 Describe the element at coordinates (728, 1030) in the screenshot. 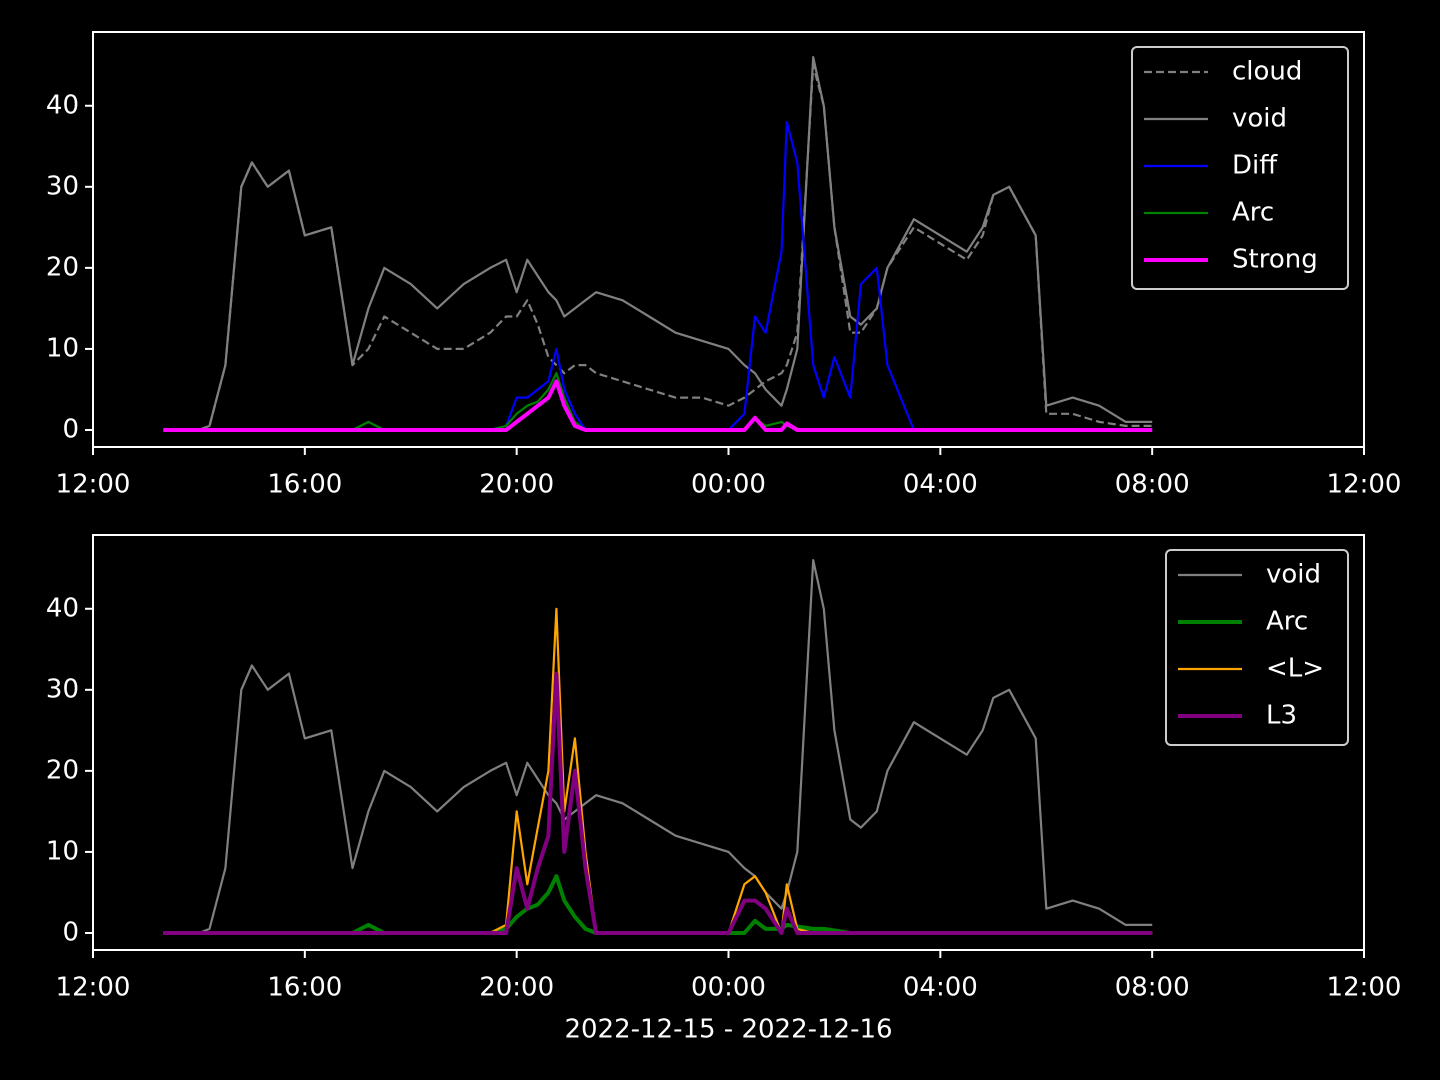

I see `x-axis-label: 2022-12-15 - 2022-12-16` at that location.